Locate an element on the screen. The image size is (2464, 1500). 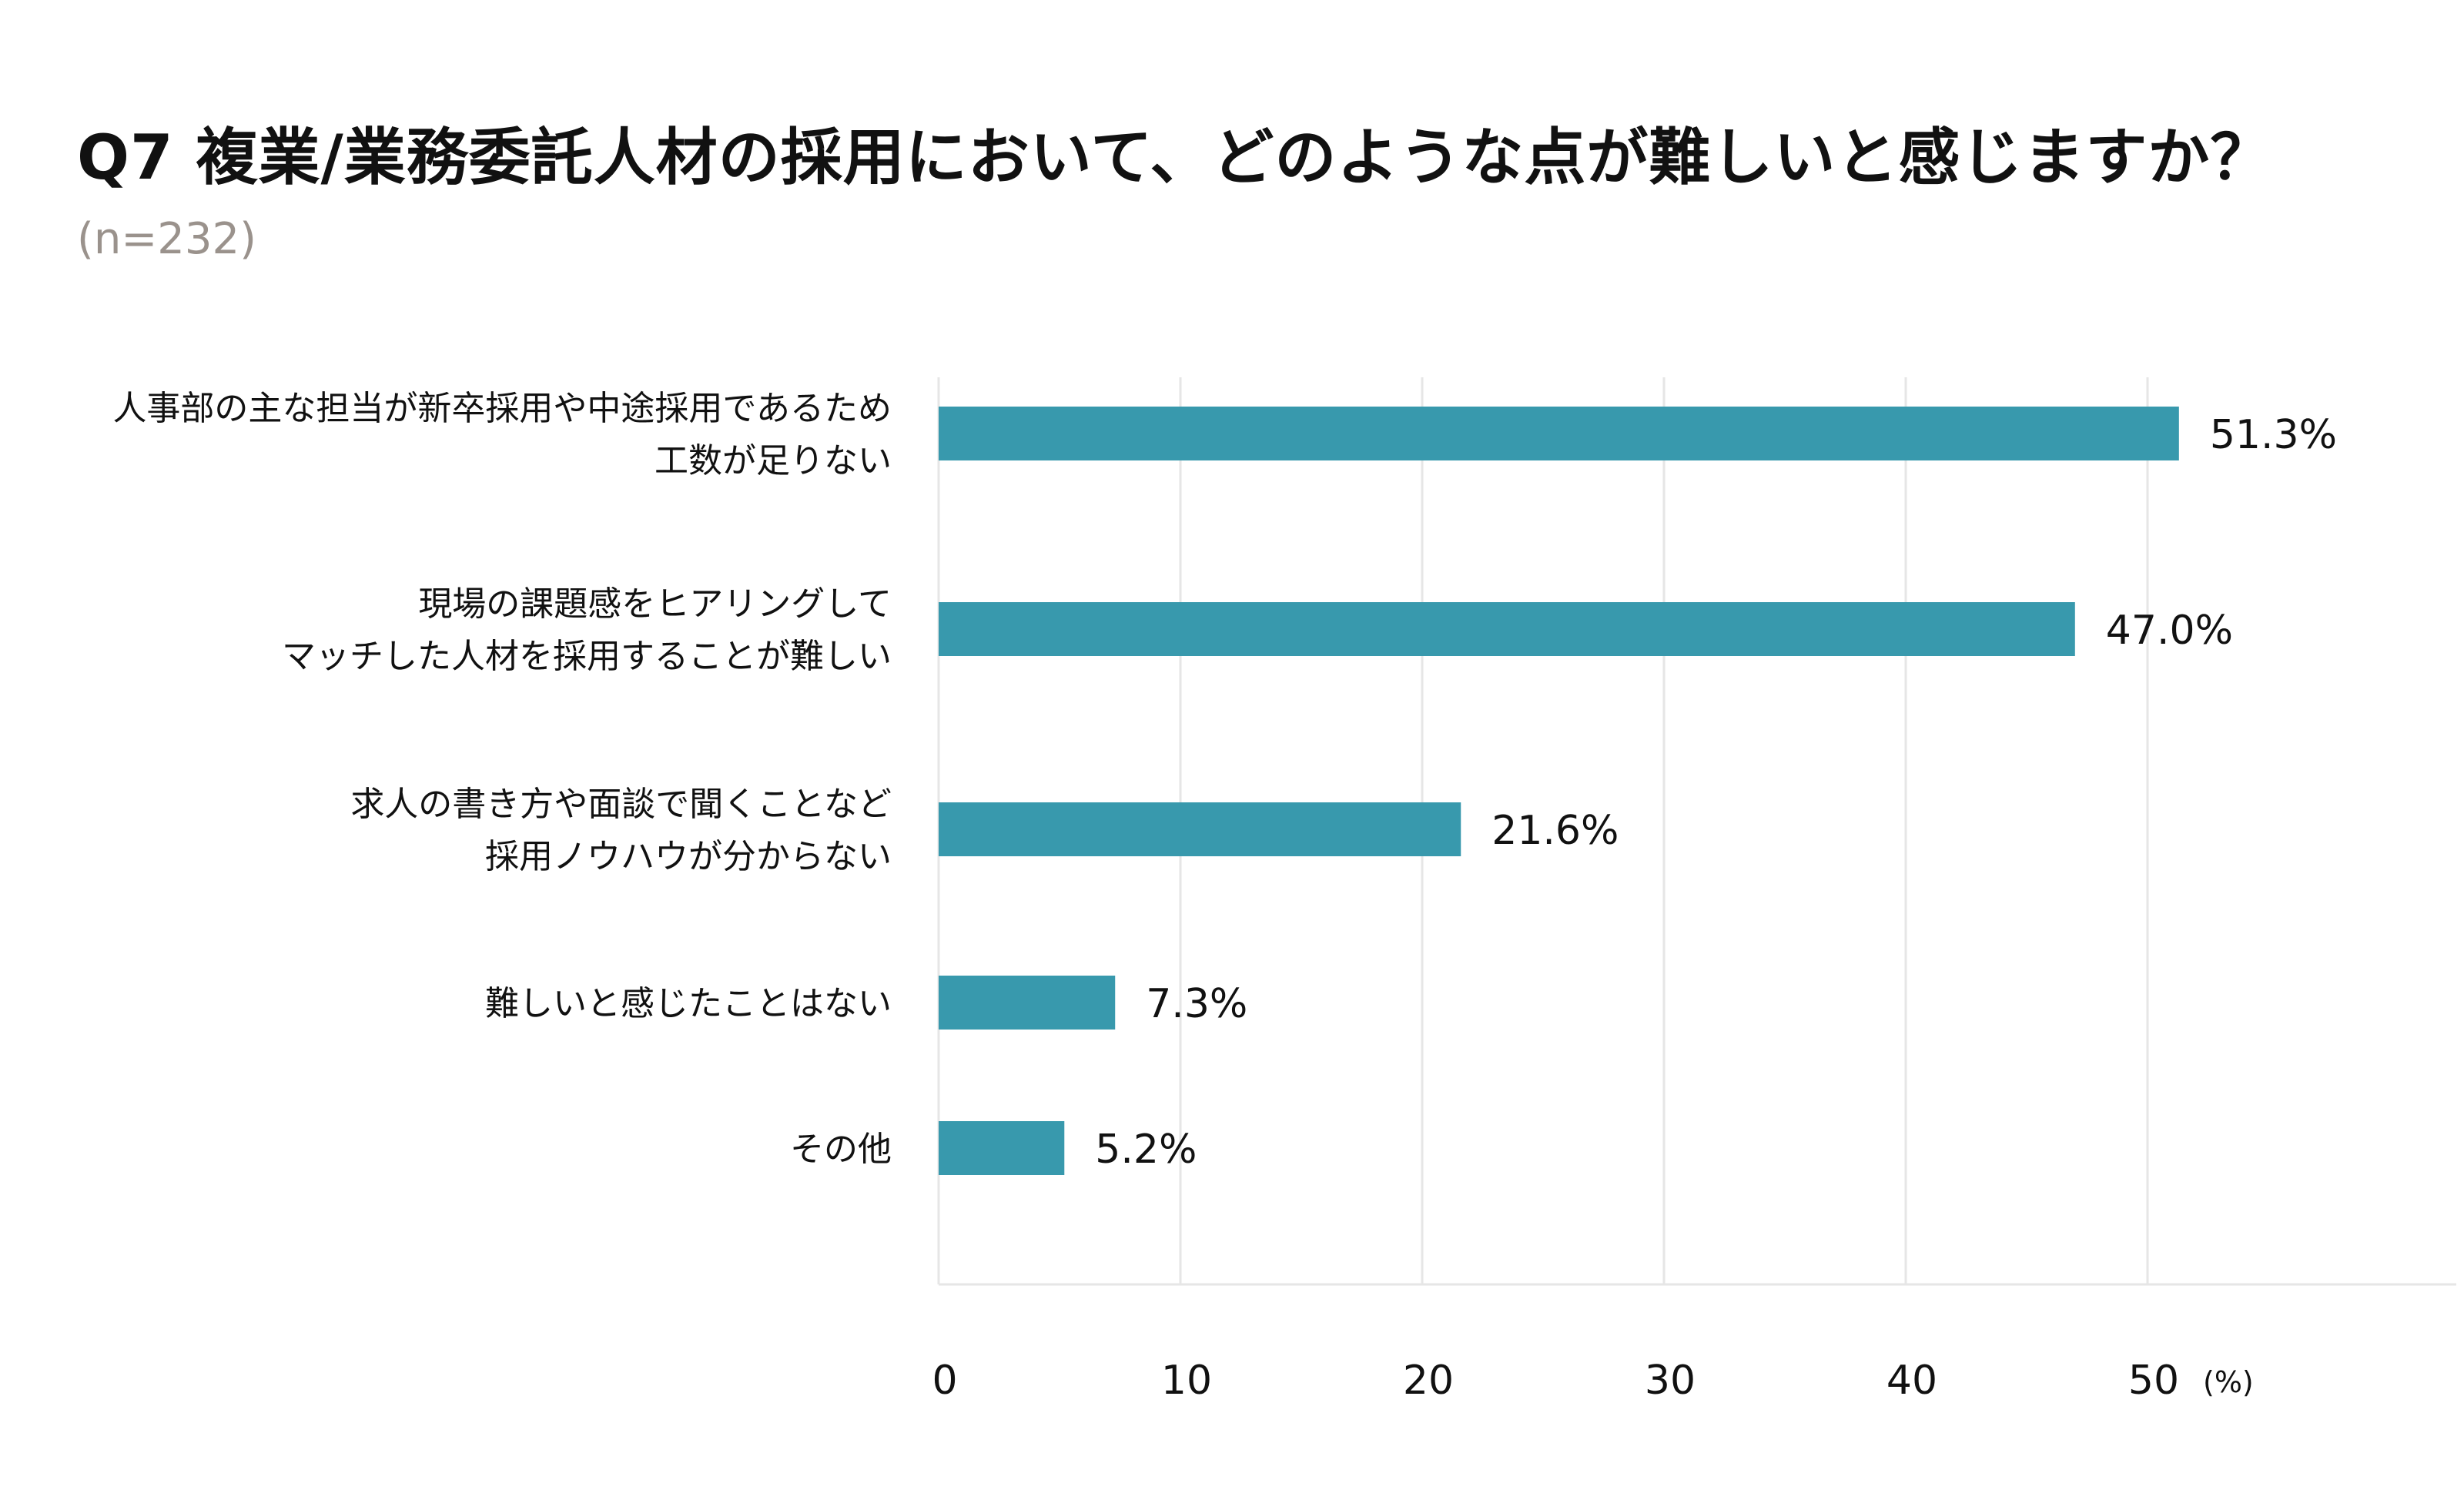
x-tick-label: 40 is located at coordinates (1911, 1381).